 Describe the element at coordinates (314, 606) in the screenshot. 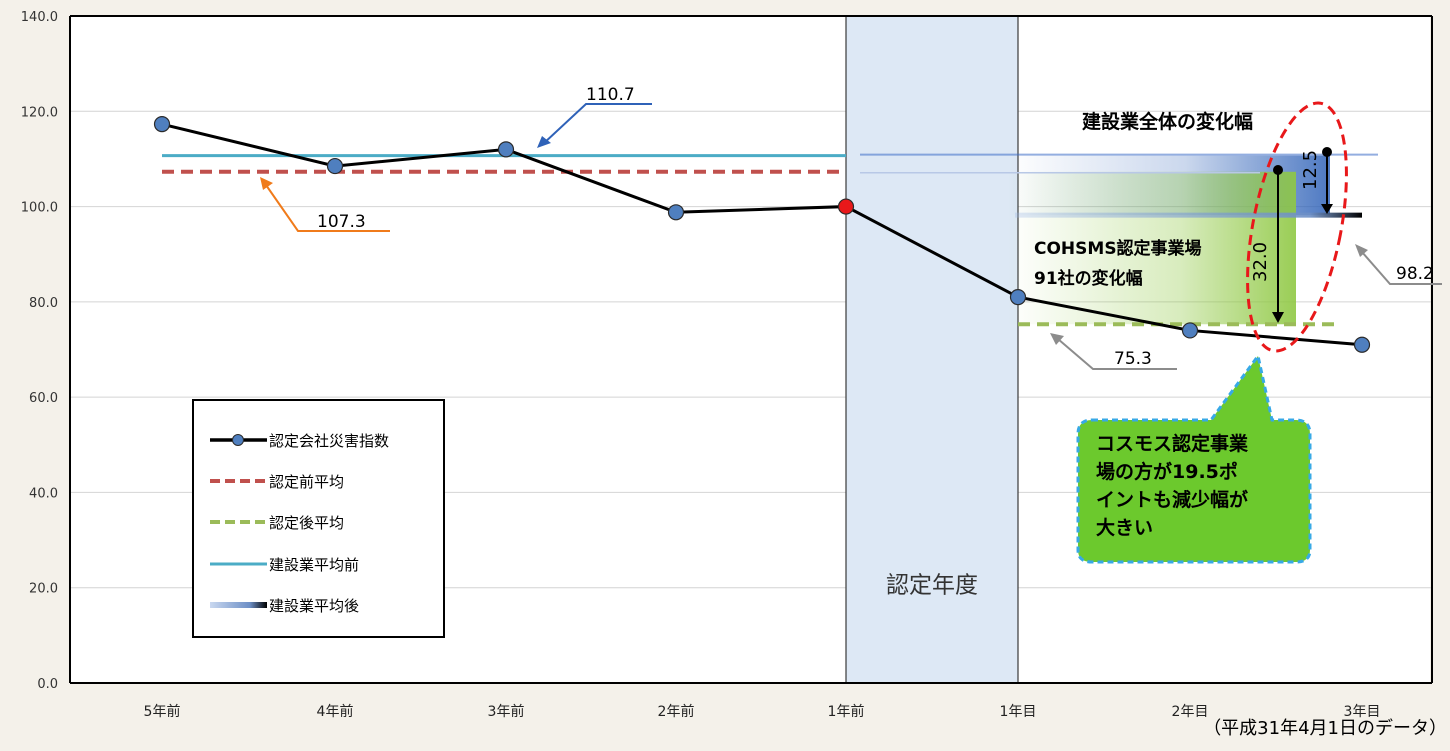

I see `legend-label-industry-after: 建設業平均後` at that location.